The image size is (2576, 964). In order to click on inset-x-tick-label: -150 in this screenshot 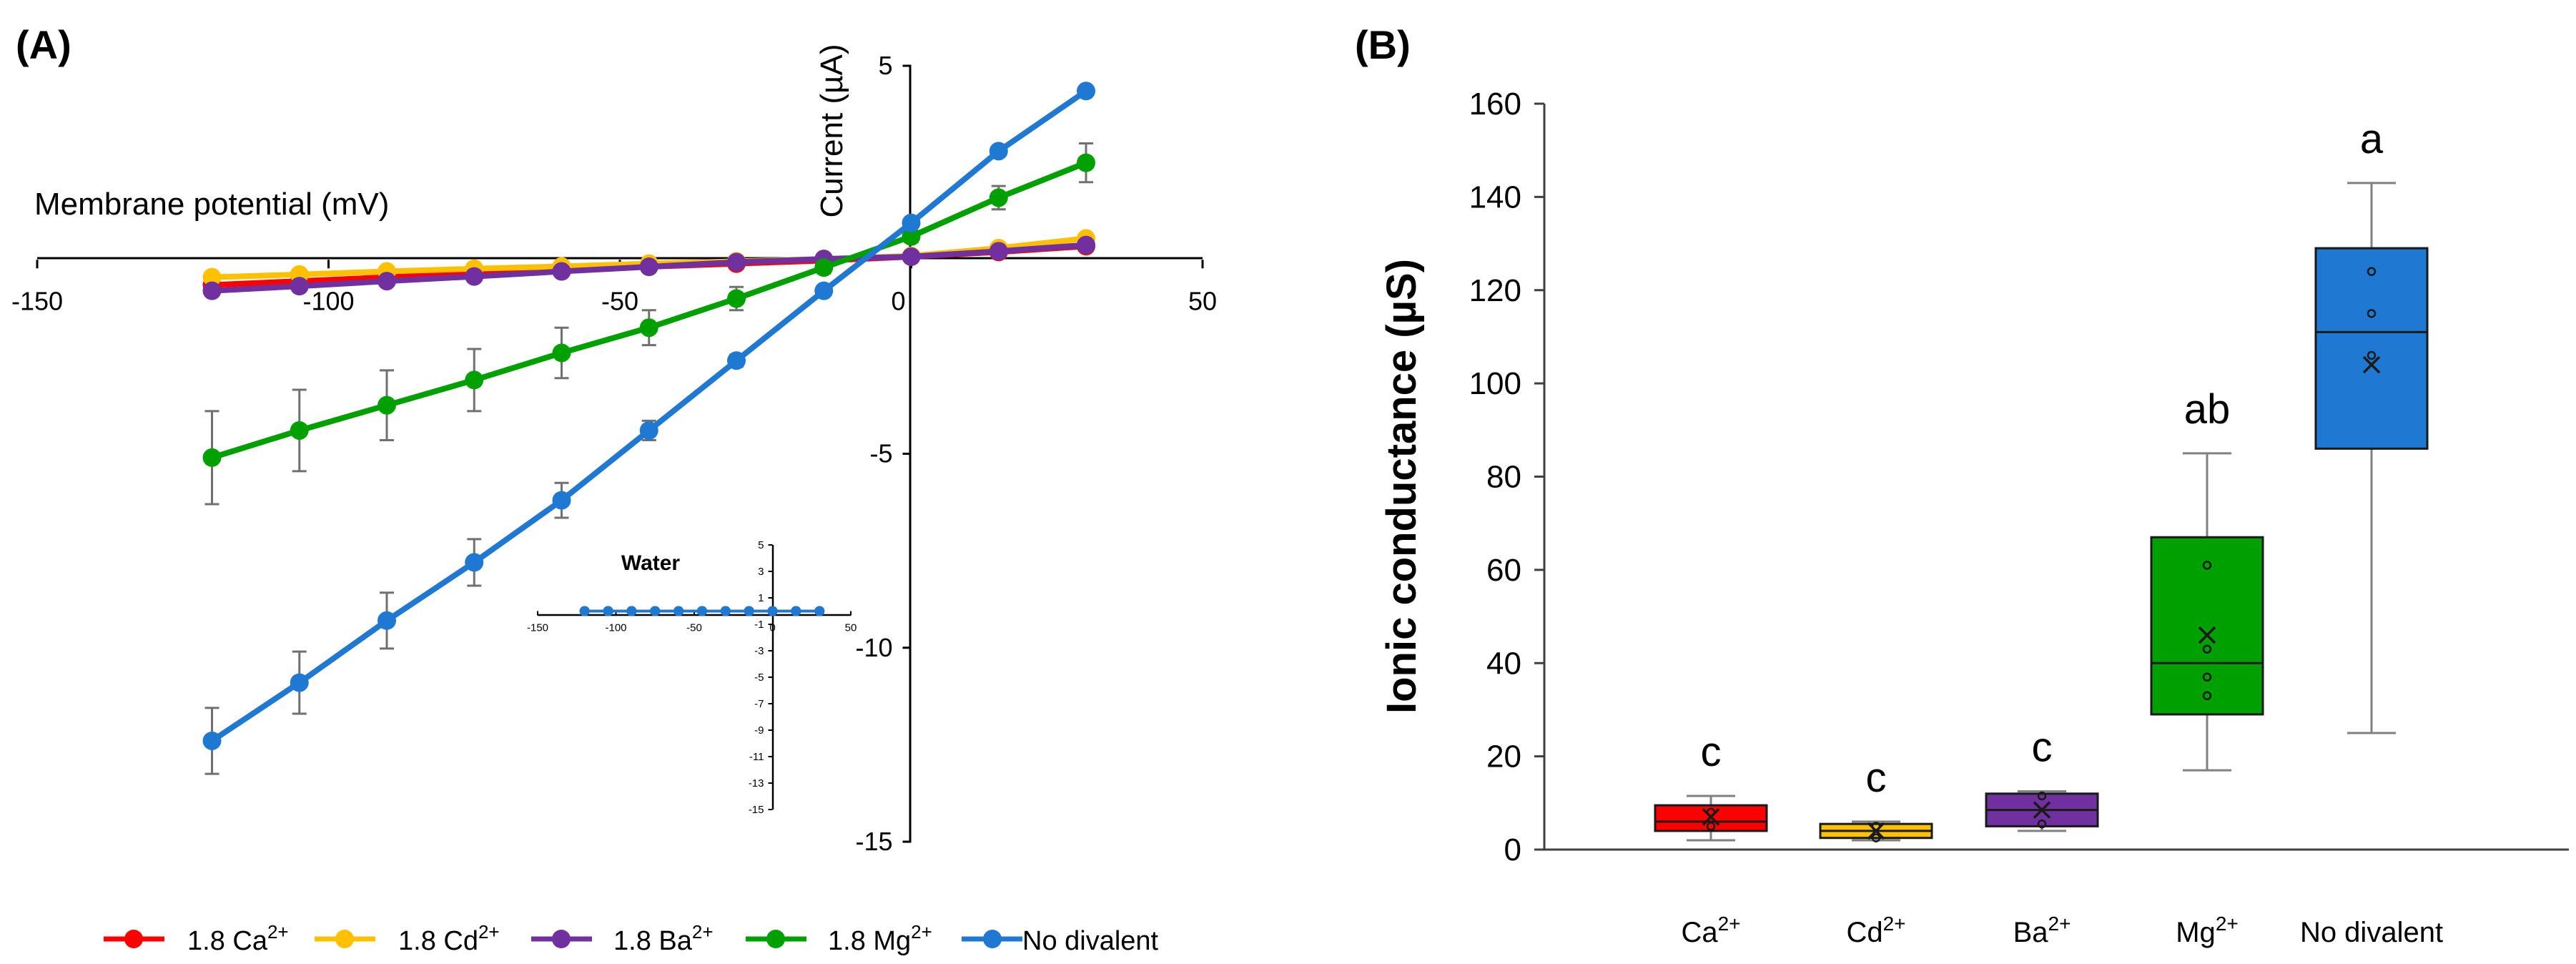, I will do `click(537, 628)`.